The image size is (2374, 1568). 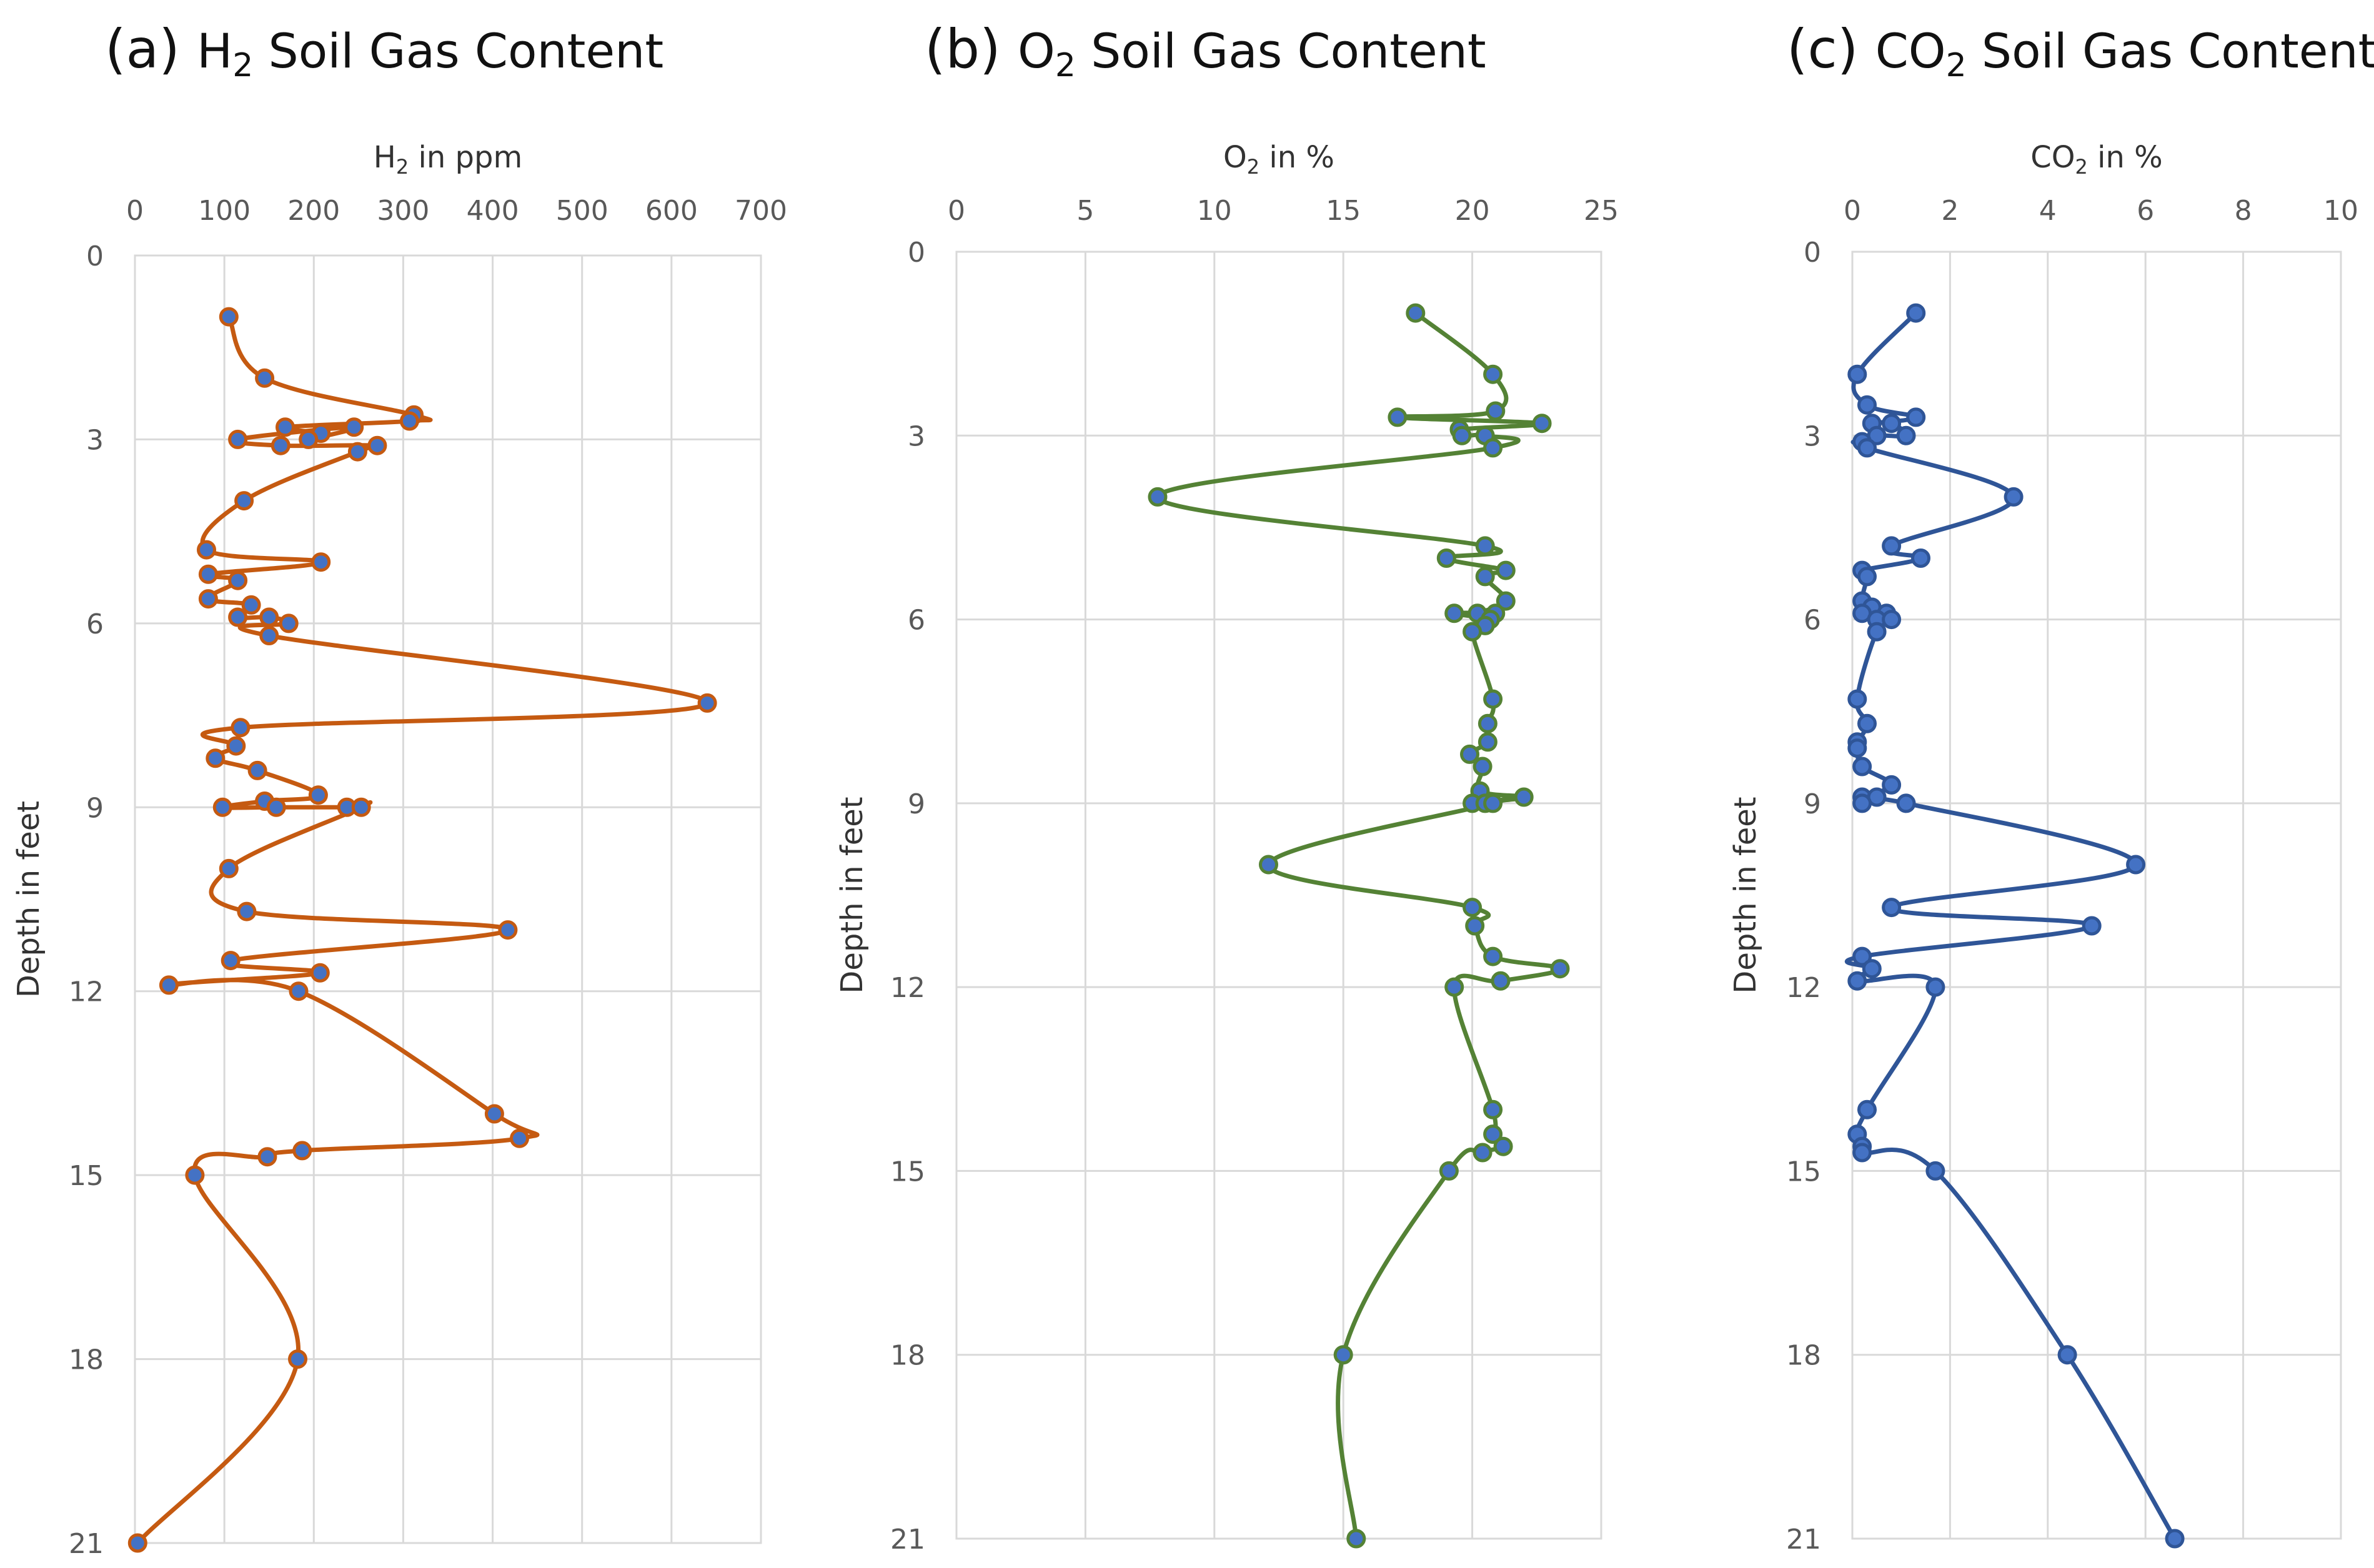 I want to click on y-tick-label: 9, so click(x=95, y=808).